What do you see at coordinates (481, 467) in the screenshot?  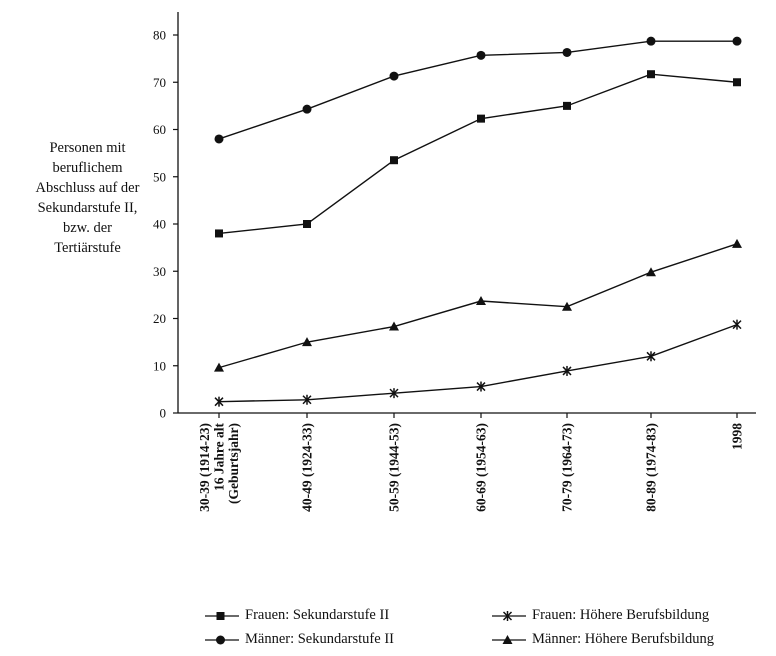 I see `x-tick-label: 60-69 (1954-63)` at bounding box center [481, 467].